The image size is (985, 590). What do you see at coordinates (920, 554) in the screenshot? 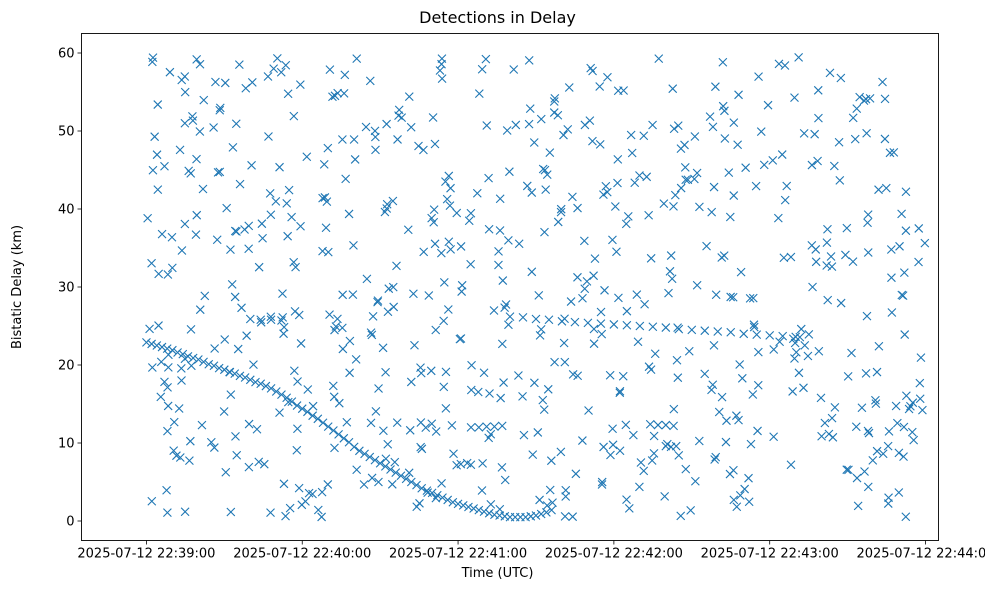
I see `x-tick-label: 2025-07-12 22:44:00` at bounding box center [920, 554].